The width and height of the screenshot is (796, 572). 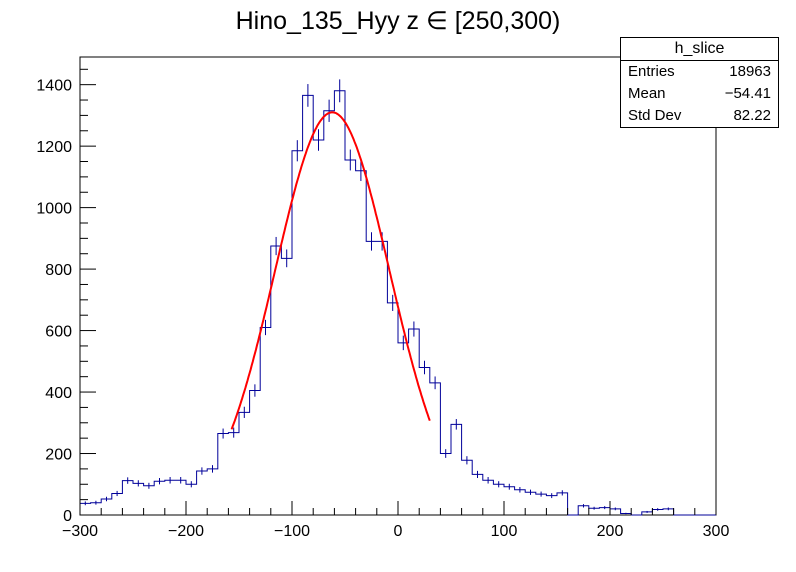 I want to click on y-tick-label: 1400, so click(x=54, y=86).